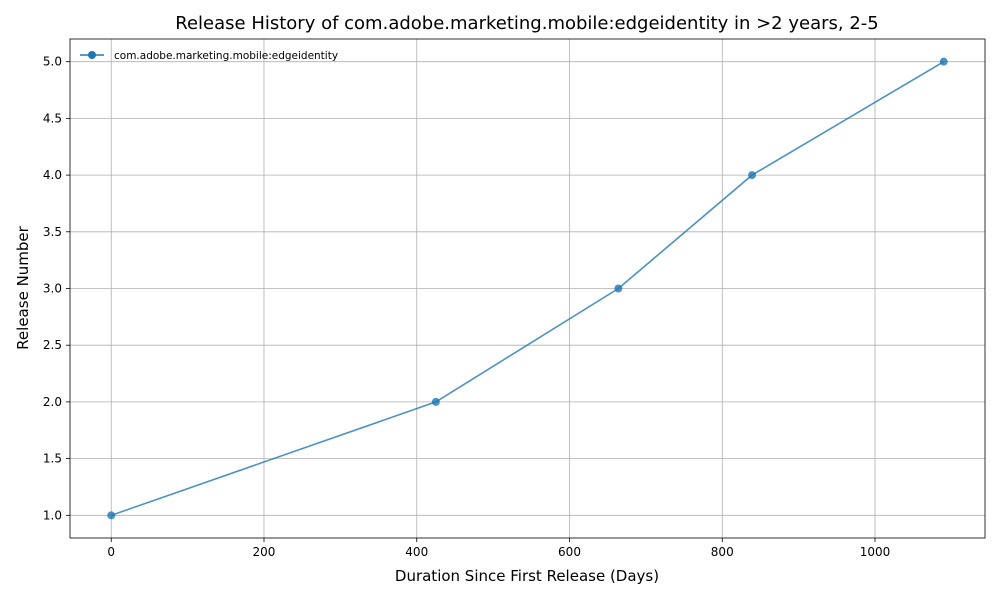 This screenshot has height=600, width=1000. What do you see at coordinates (264, 552) in the screenshot?
I see `x-tick-label: 200` at bounding box center [264, 552].